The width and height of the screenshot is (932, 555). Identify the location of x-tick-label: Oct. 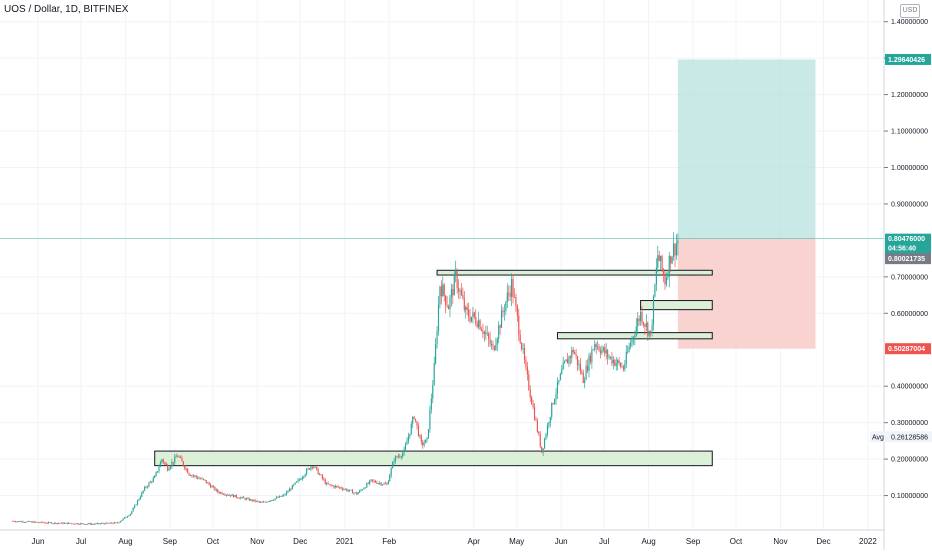
(736, 541).